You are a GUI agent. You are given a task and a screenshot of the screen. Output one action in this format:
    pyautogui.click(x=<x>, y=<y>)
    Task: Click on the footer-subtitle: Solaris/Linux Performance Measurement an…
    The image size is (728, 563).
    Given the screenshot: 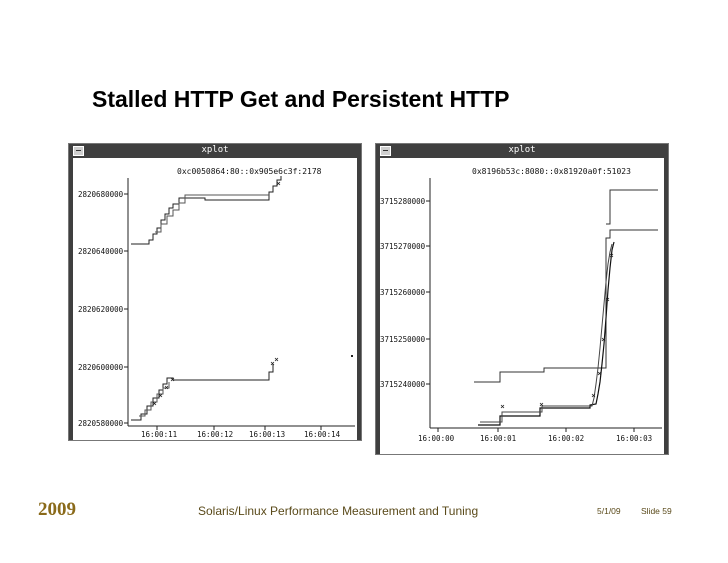 What is the action you would take?
    pyautogui.click(x=338, y=511)
    